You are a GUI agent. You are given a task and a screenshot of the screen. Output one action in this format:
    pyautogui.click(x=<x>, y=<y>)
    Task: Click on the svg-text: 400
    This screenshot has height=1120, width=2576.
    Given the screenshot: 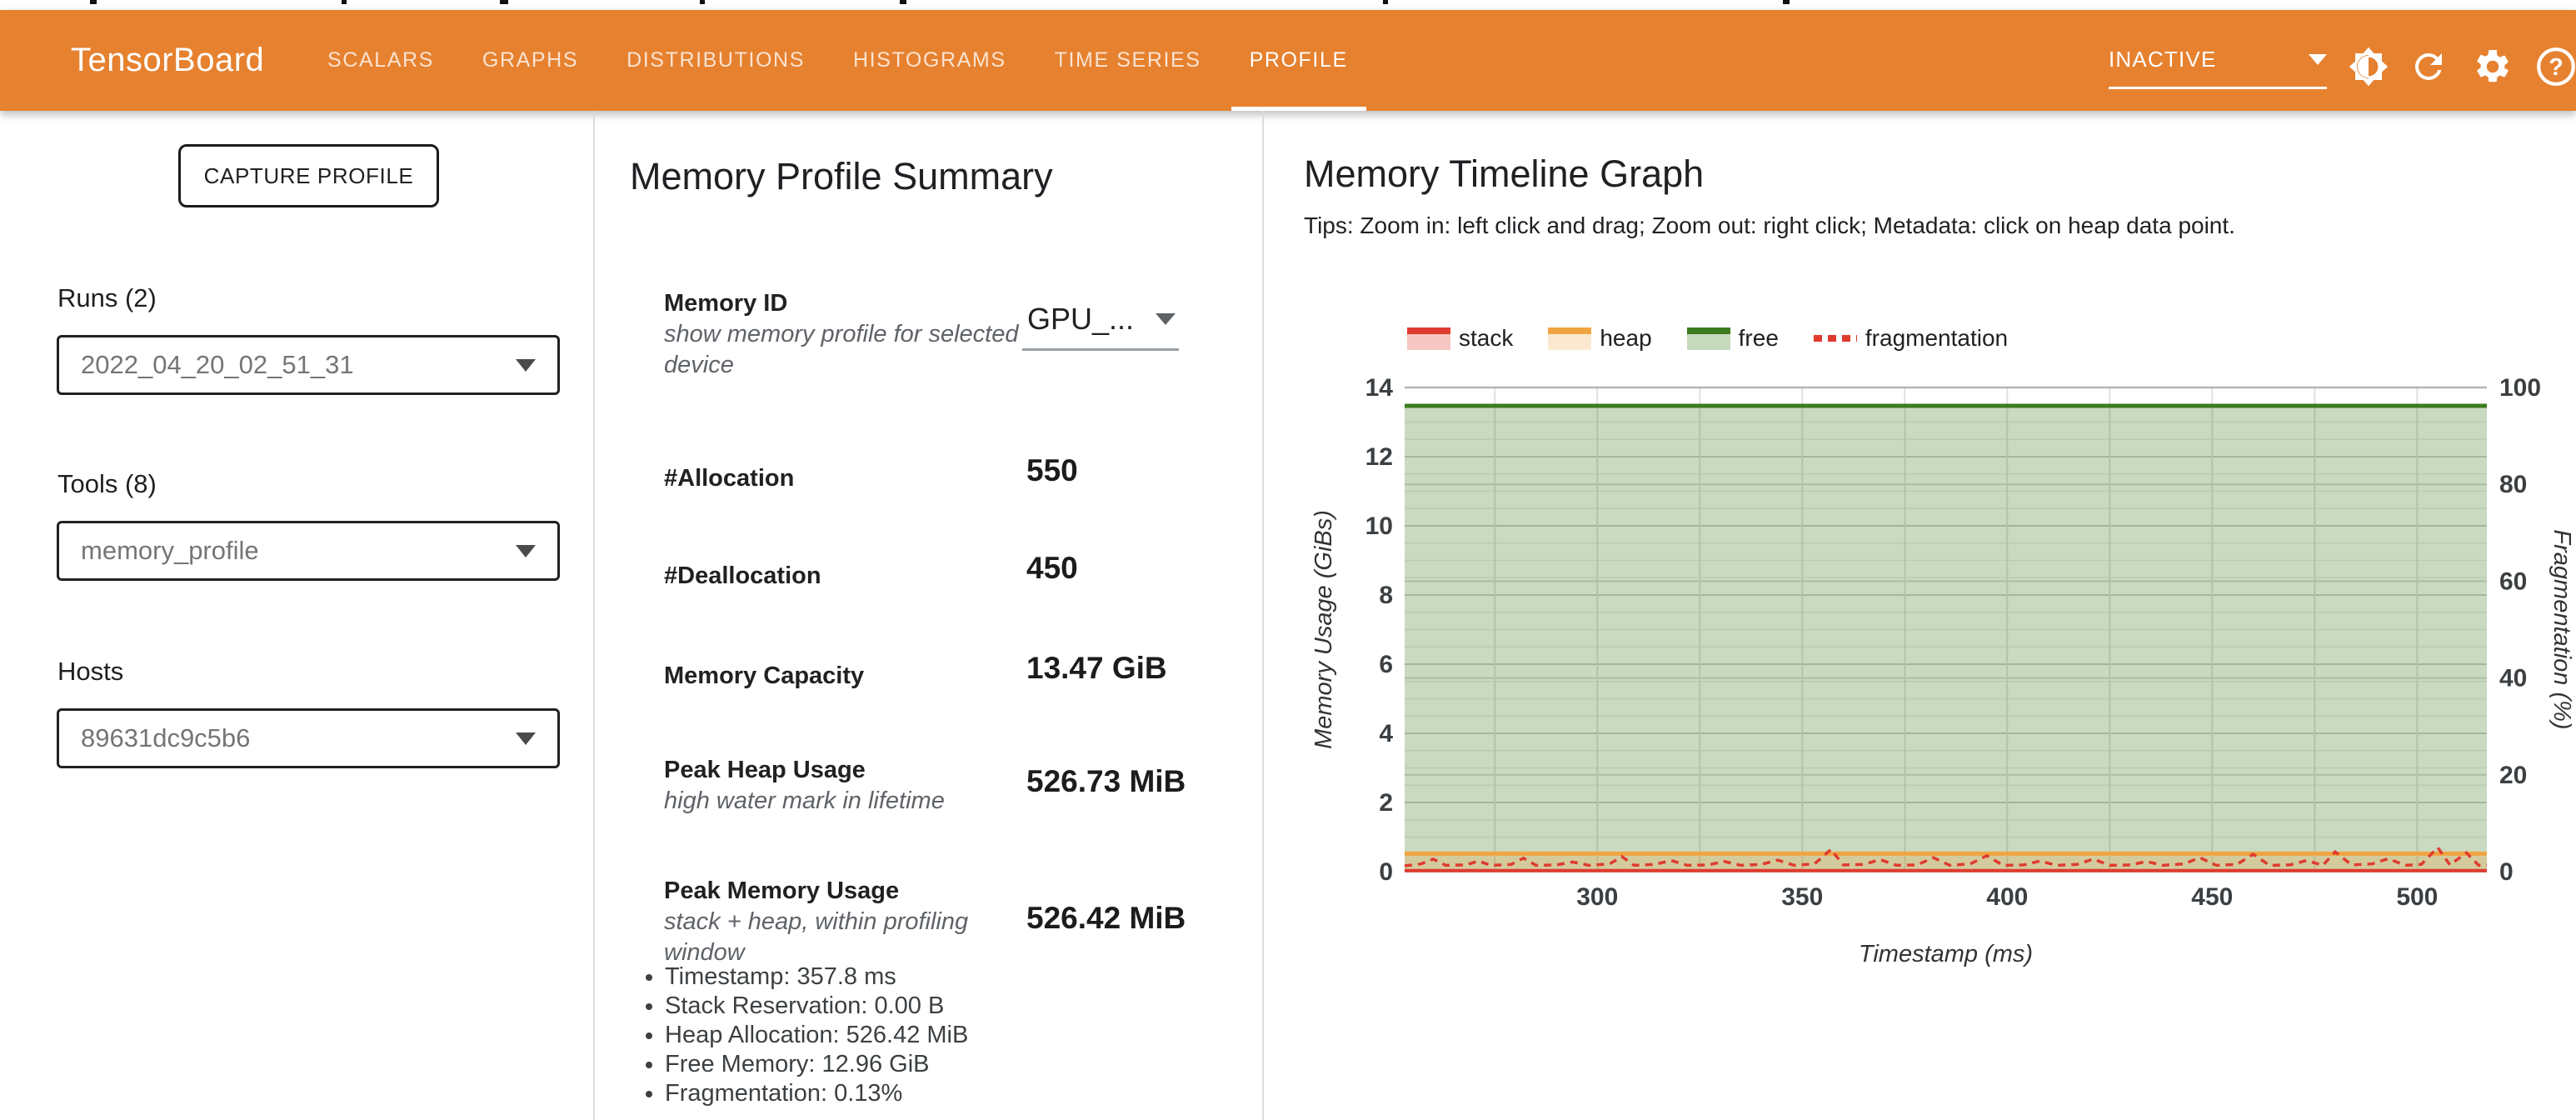 What is the action you would take?
    pyautogui.click(x=2007, y=897)
    